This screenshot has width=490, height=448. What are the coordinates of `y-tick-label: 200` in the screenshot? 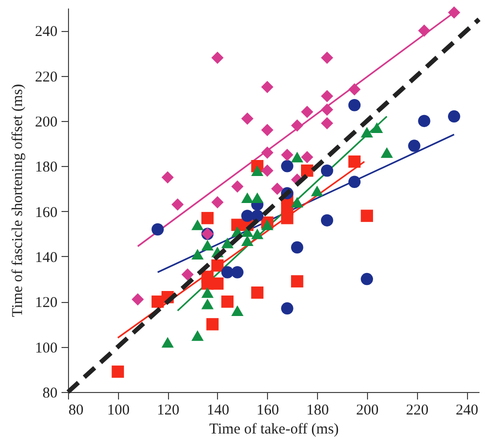 It's located at (46, 122).